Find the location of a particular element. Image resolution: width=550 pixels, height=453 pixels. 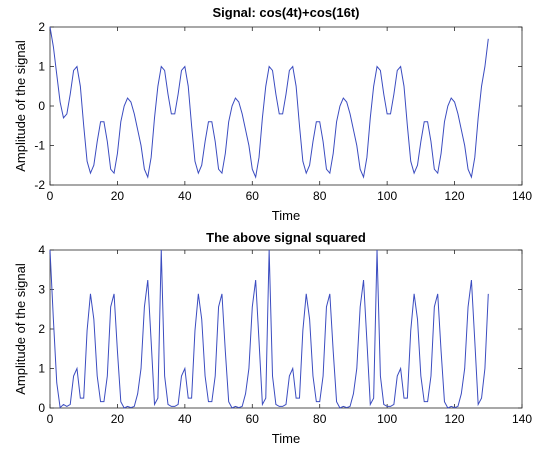

plot-title: The above signal squared is located at coordinates (286, 237).